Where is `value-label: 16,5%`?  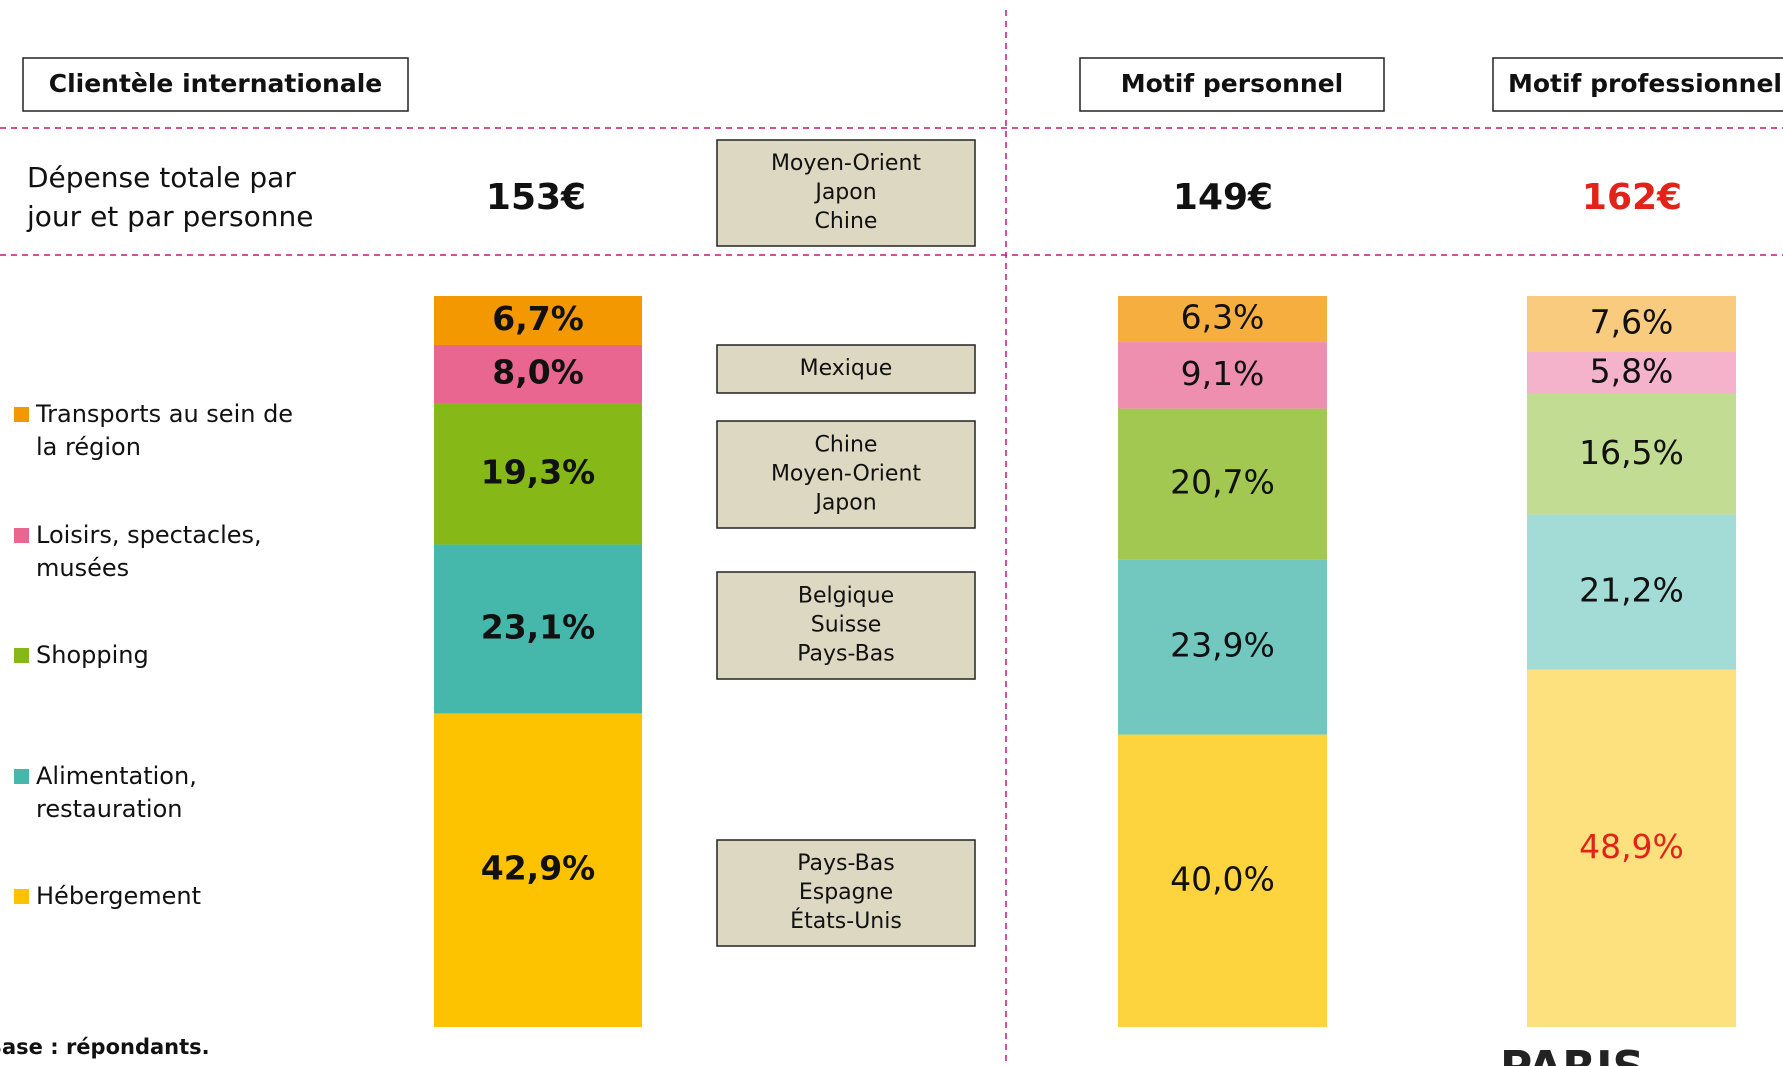 value-label: 16,5% is located at coordinates (1631, 452).